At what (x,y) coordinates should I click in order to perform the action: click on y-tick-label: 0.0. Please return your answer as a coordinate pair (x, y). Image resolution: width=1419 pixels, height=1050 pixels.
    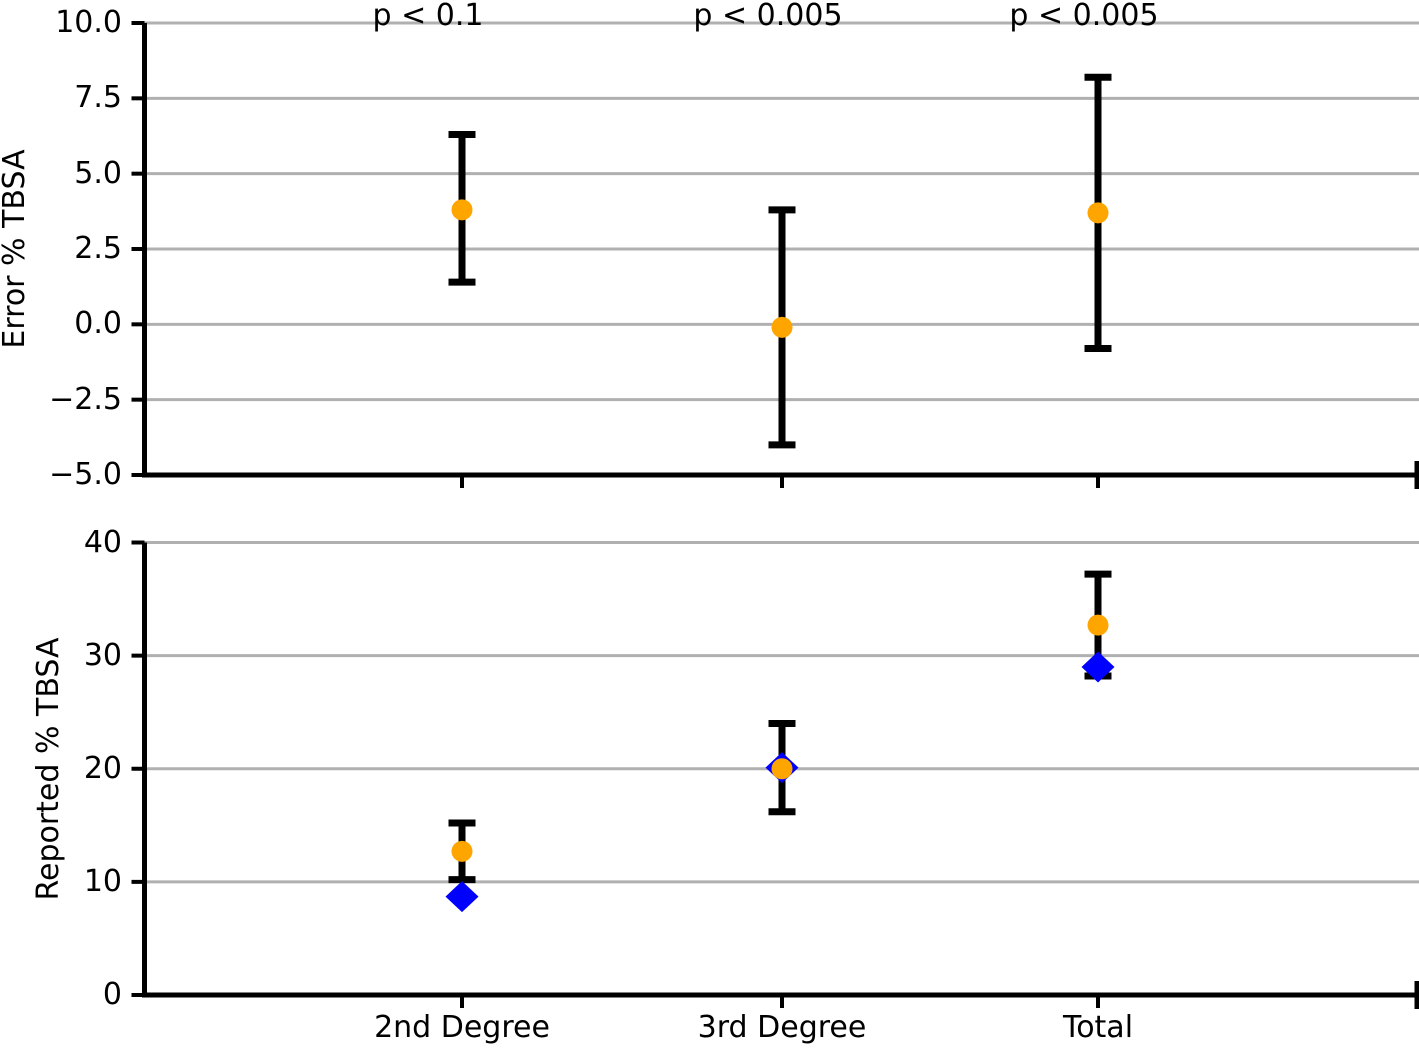
    Looking at the image, I should click on (98, 323).